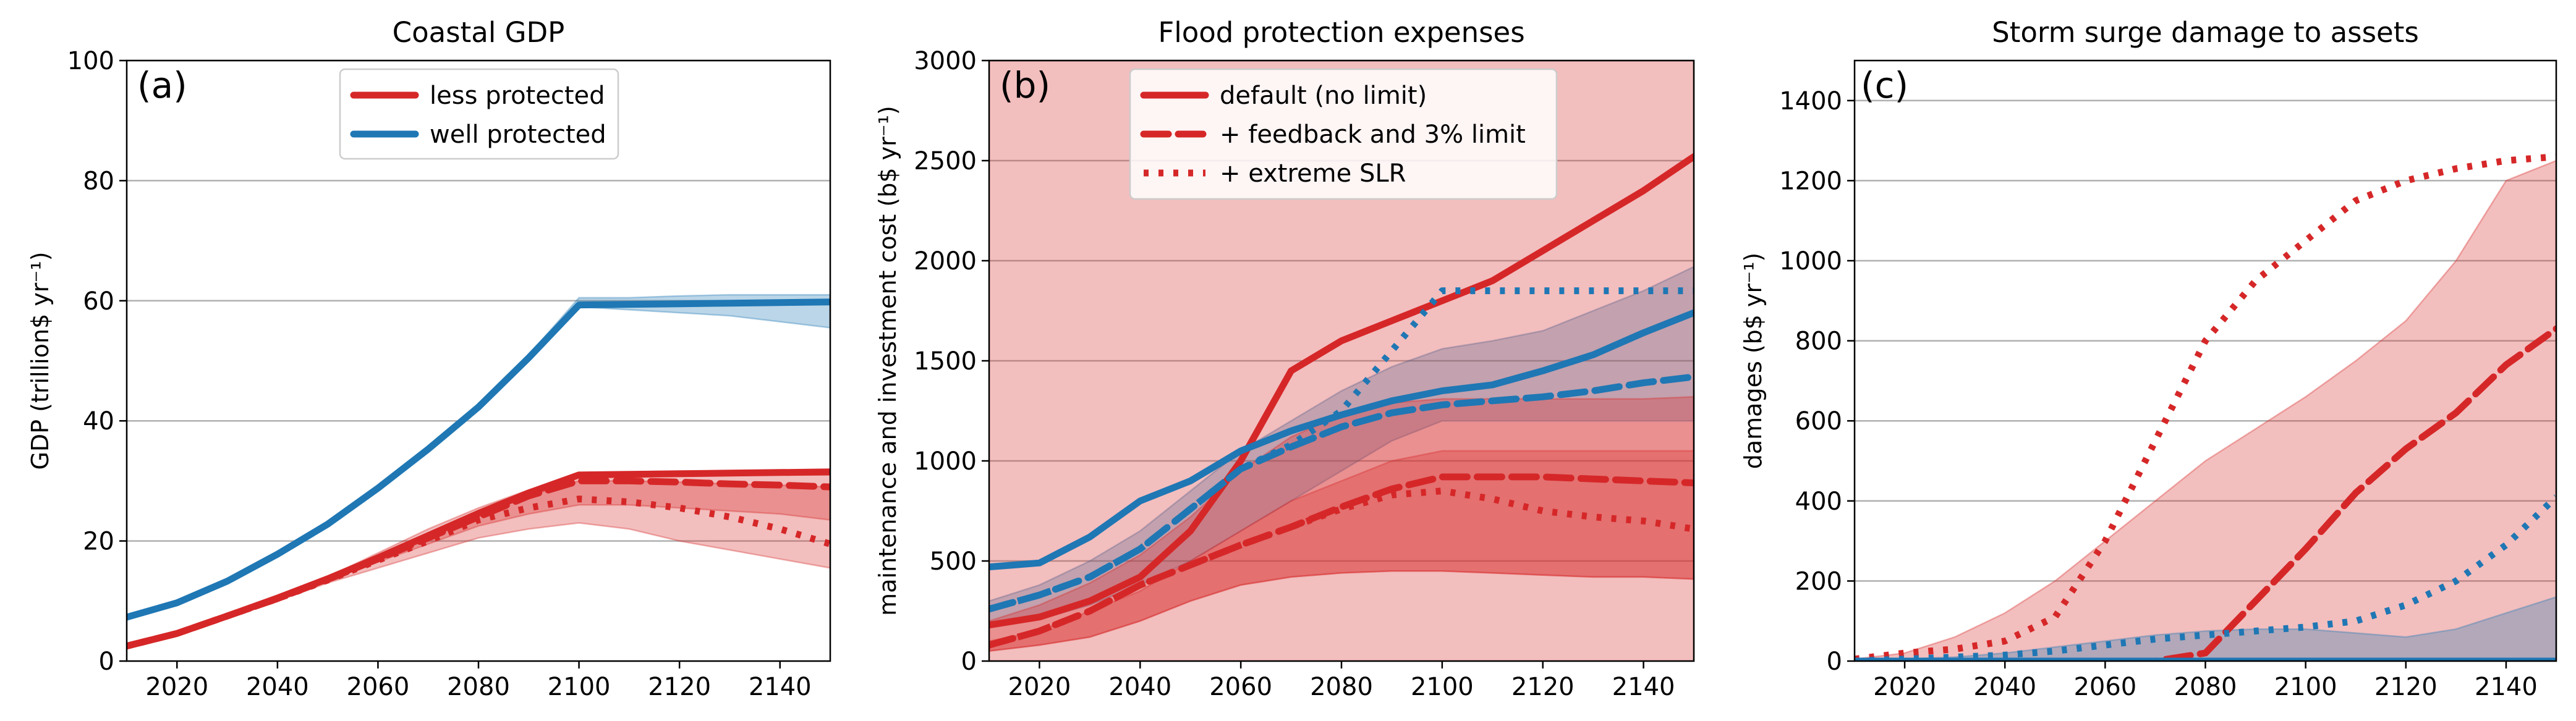 This screenshot has width=2576, height=721. I want to click on y-axis-label: damages (b$ yr⁻¹), so click(1753, 361).